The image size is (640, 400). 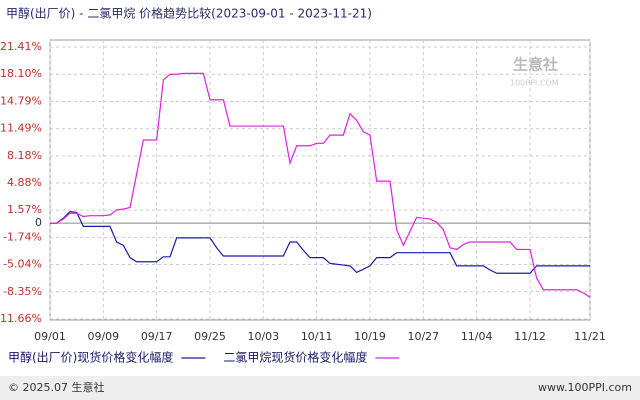 What do you see at coordinates (320, 388) in the screenshot?
I see `footer-bar` at bounding box center [320, 388].